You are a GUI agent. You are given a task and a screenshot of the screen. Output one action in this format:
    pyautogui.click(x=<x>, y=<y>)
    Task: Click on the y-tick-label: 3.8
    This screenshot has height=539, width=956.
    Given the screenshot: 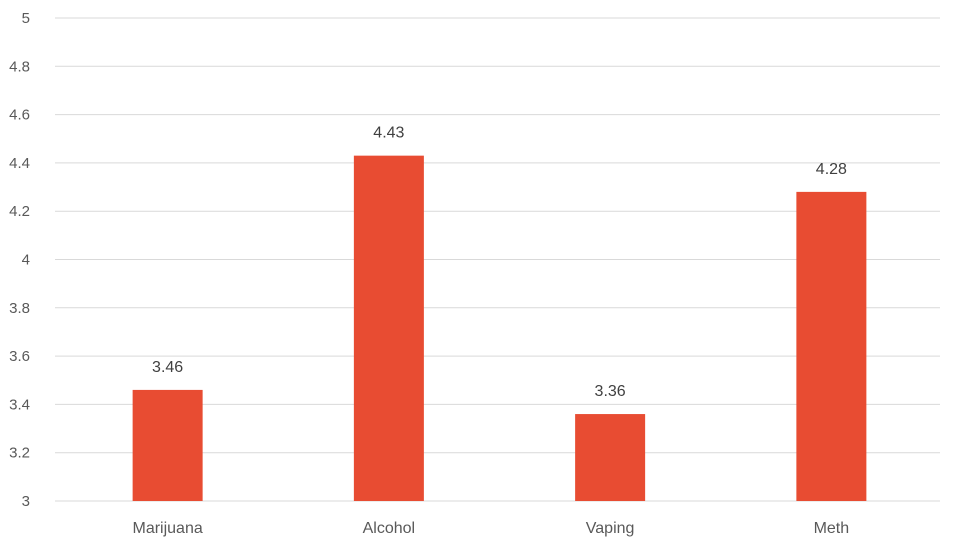 What is the action you would take?
    pyautogui.click(x=19, y=308)
    